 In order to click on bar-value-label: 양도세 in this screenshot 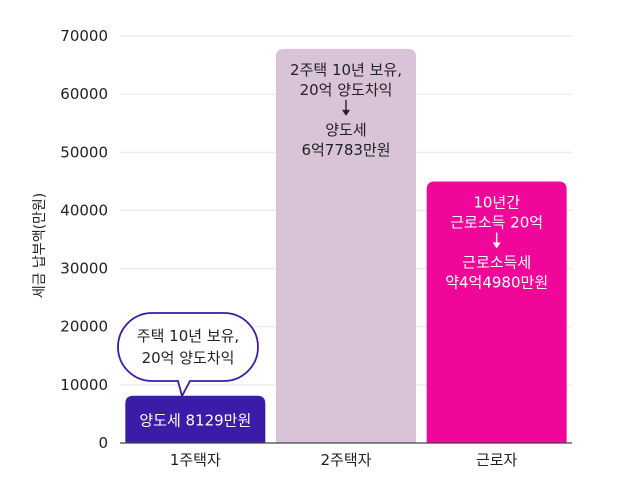, I will do `click(345, 130)`.